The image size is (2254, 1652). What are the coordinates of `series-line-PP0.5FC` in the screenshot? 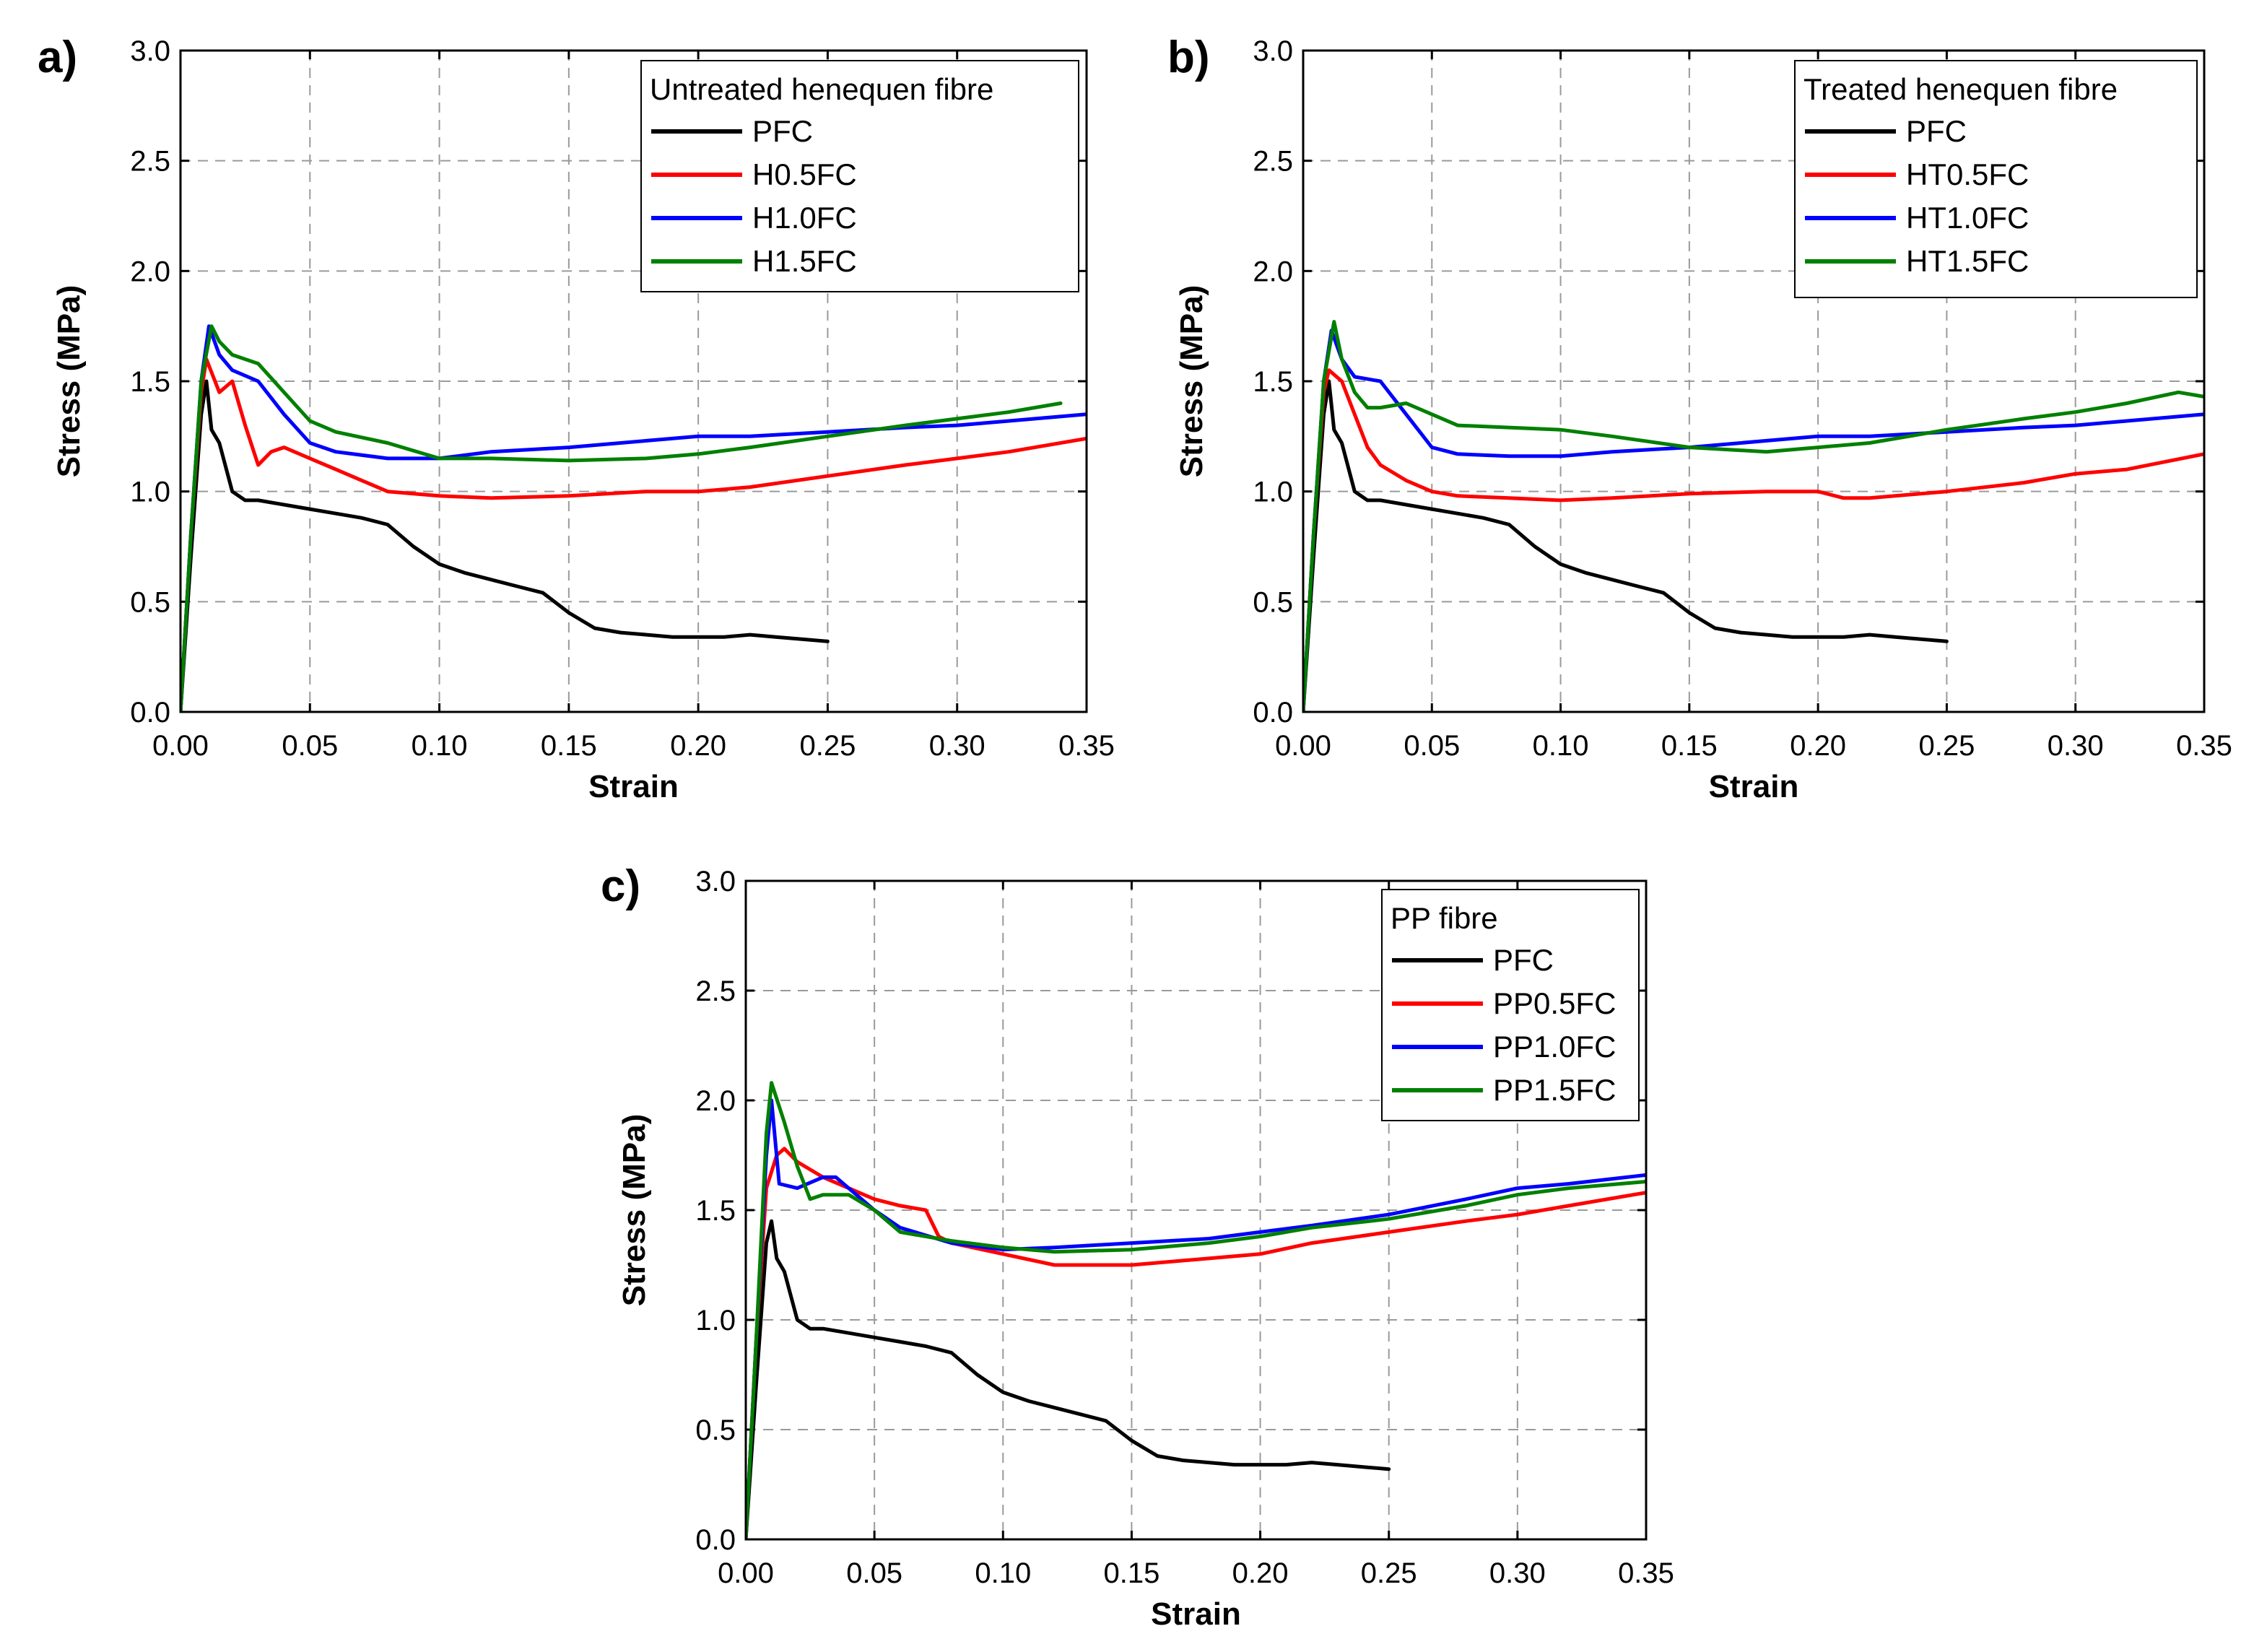 It's located at (1196, 1343).